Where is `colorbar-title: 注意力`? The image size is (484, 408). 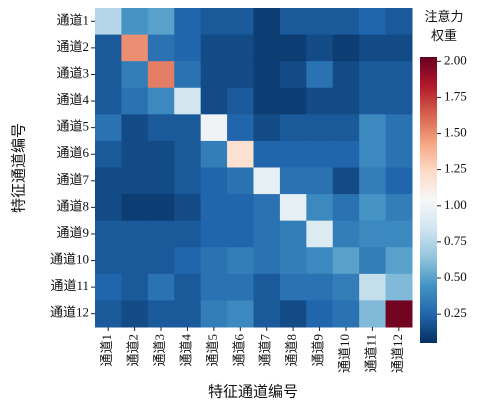 colorbar-title: 注意力 is located at coordinates (443, 16).